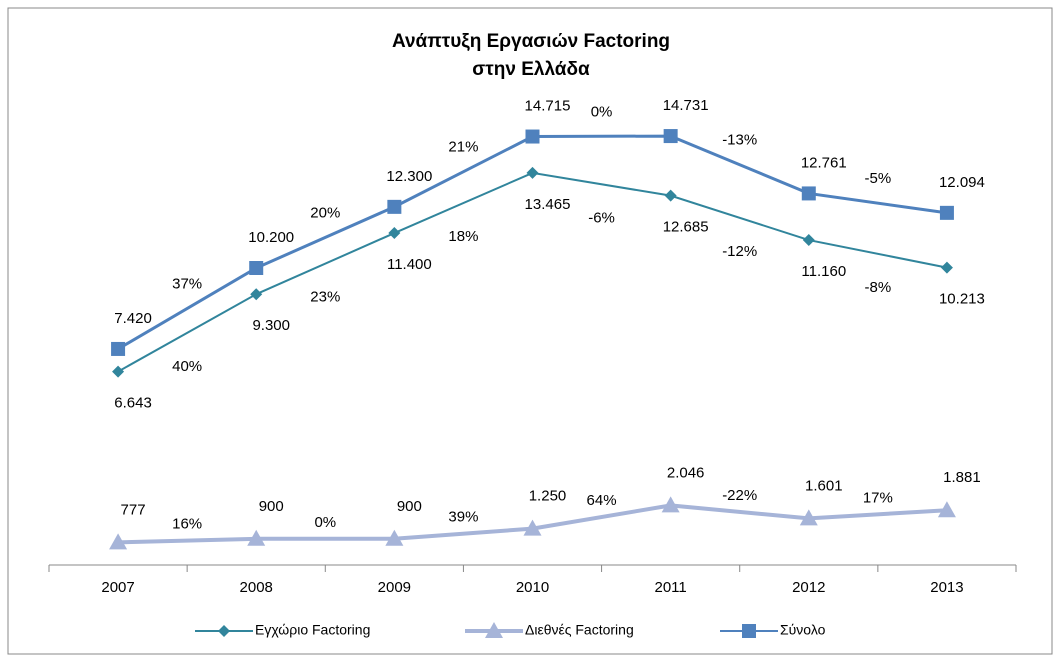 The image size is (1060, 660). What do you see at coordinates (739, 495) in the screenshot?
I see `change-label: -22%` at bounding box center [739, 495].